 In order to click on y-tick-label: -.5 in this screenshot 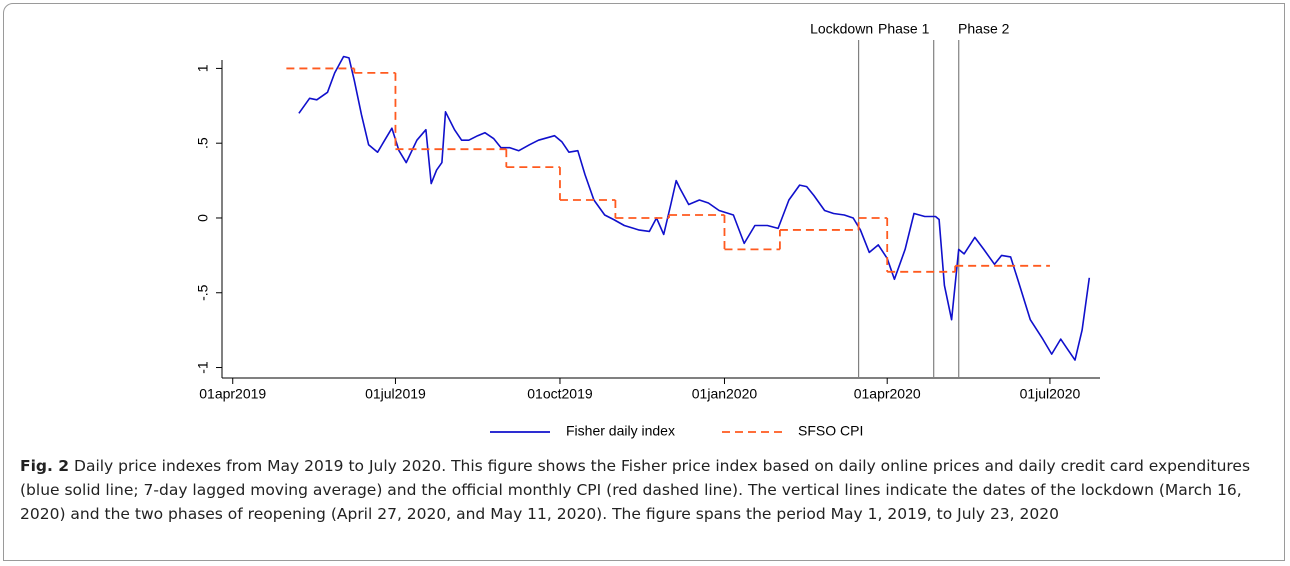, I will do `click(203, 292)`.